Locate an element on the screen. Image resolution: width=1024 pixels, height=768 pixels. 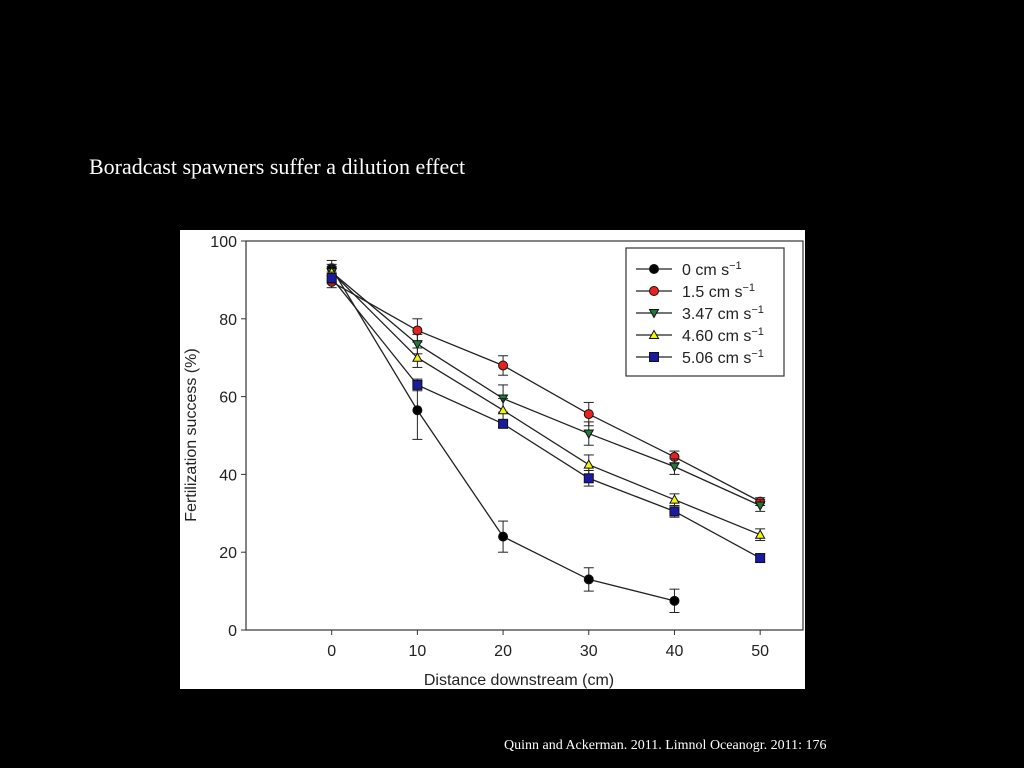
y-tick-label: 20 is located at coordinates (228, 553).